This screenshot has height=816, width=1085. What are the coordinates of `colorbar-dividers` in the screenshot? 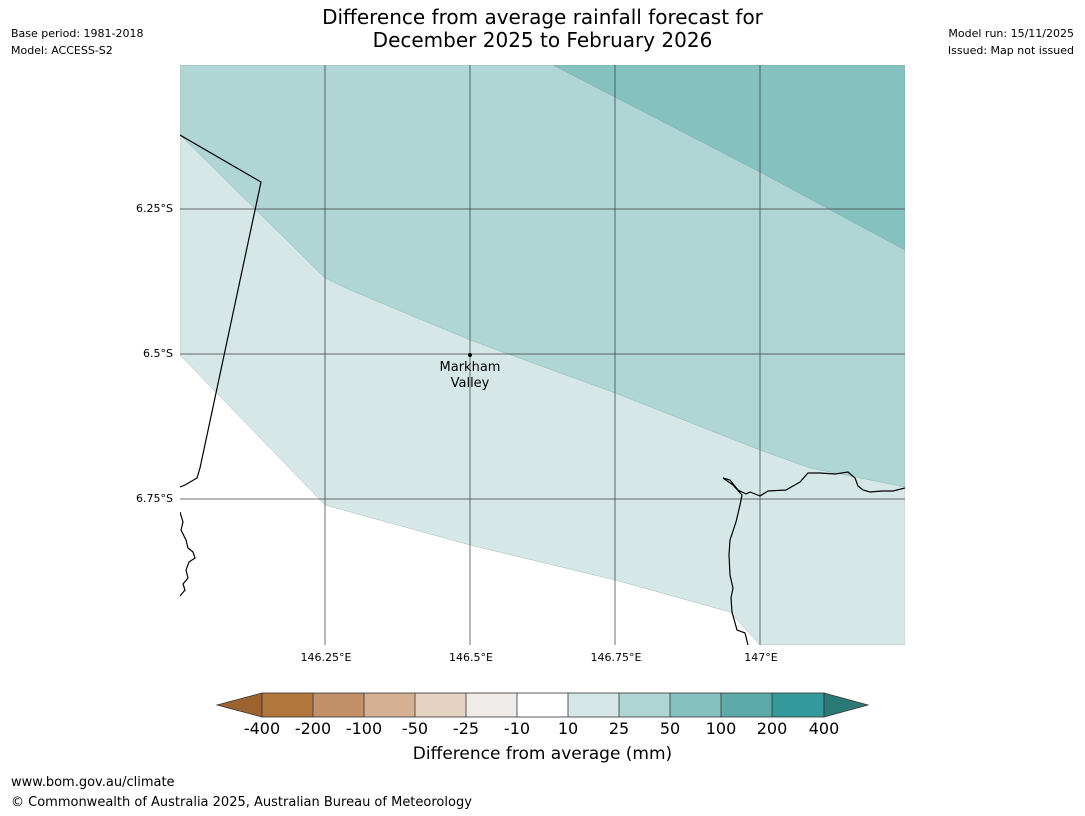 It's located at (543, 705).